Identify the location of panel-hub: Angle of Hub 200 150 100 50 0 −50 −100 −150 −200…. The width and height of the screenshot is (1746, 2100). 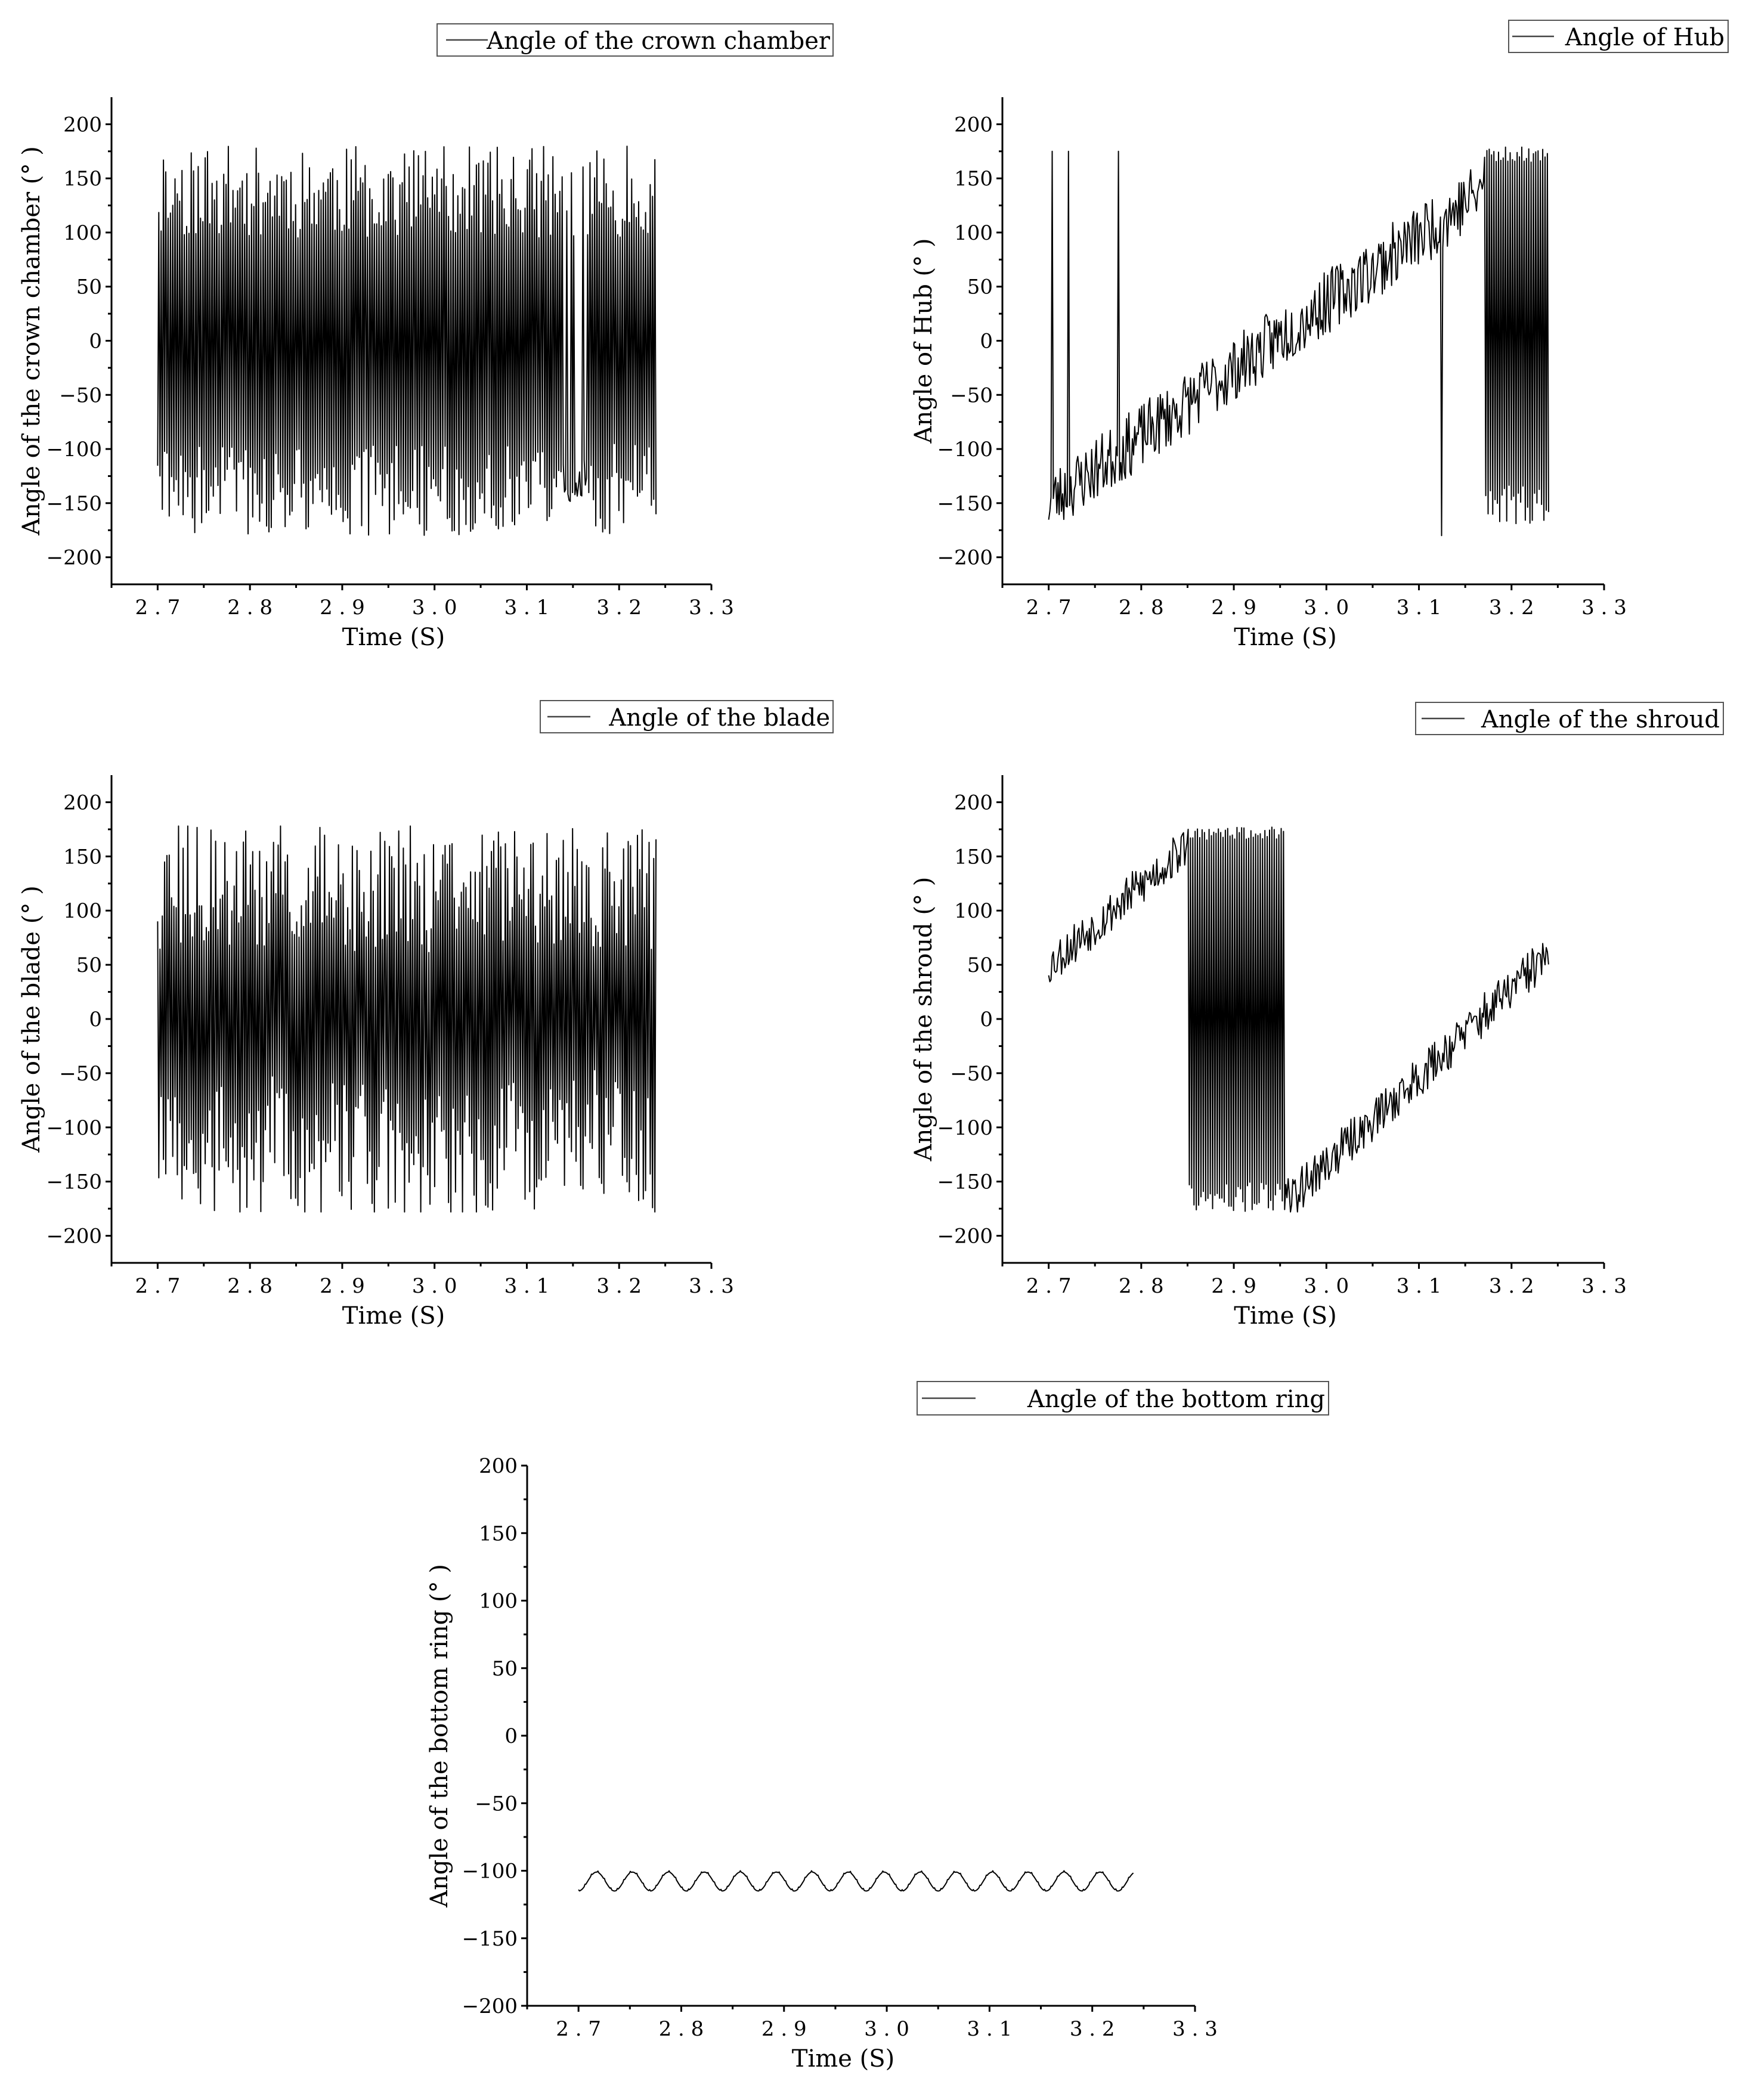
(1320, 335).